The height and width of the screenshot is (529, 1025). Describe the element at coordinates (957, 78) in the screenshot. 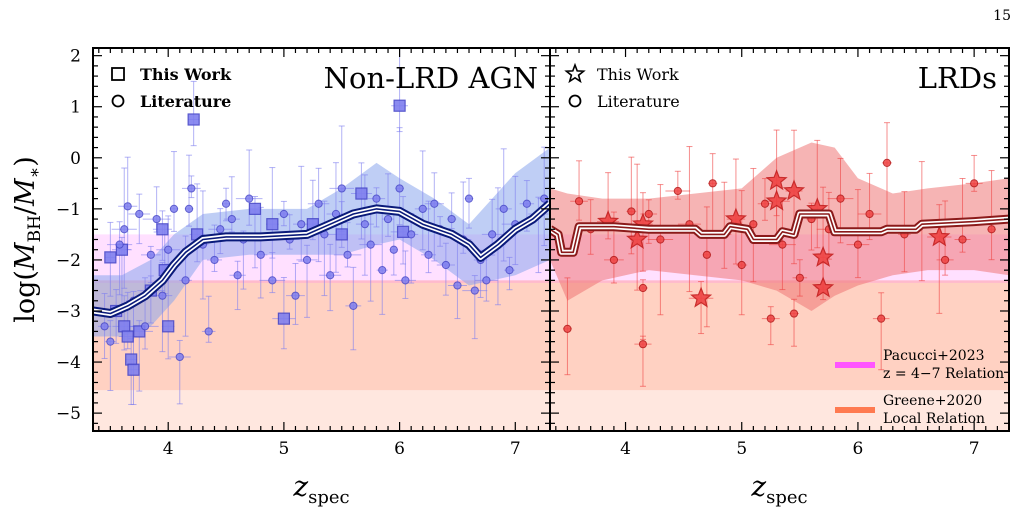

I see `panel-title: LRDs` at that location.